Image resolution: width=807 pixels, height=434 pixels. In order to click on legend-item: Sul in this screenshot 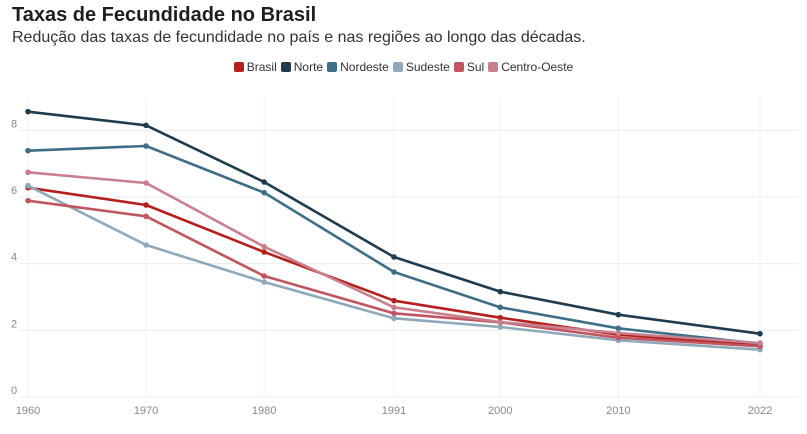, I will do `click(469, 67)`.